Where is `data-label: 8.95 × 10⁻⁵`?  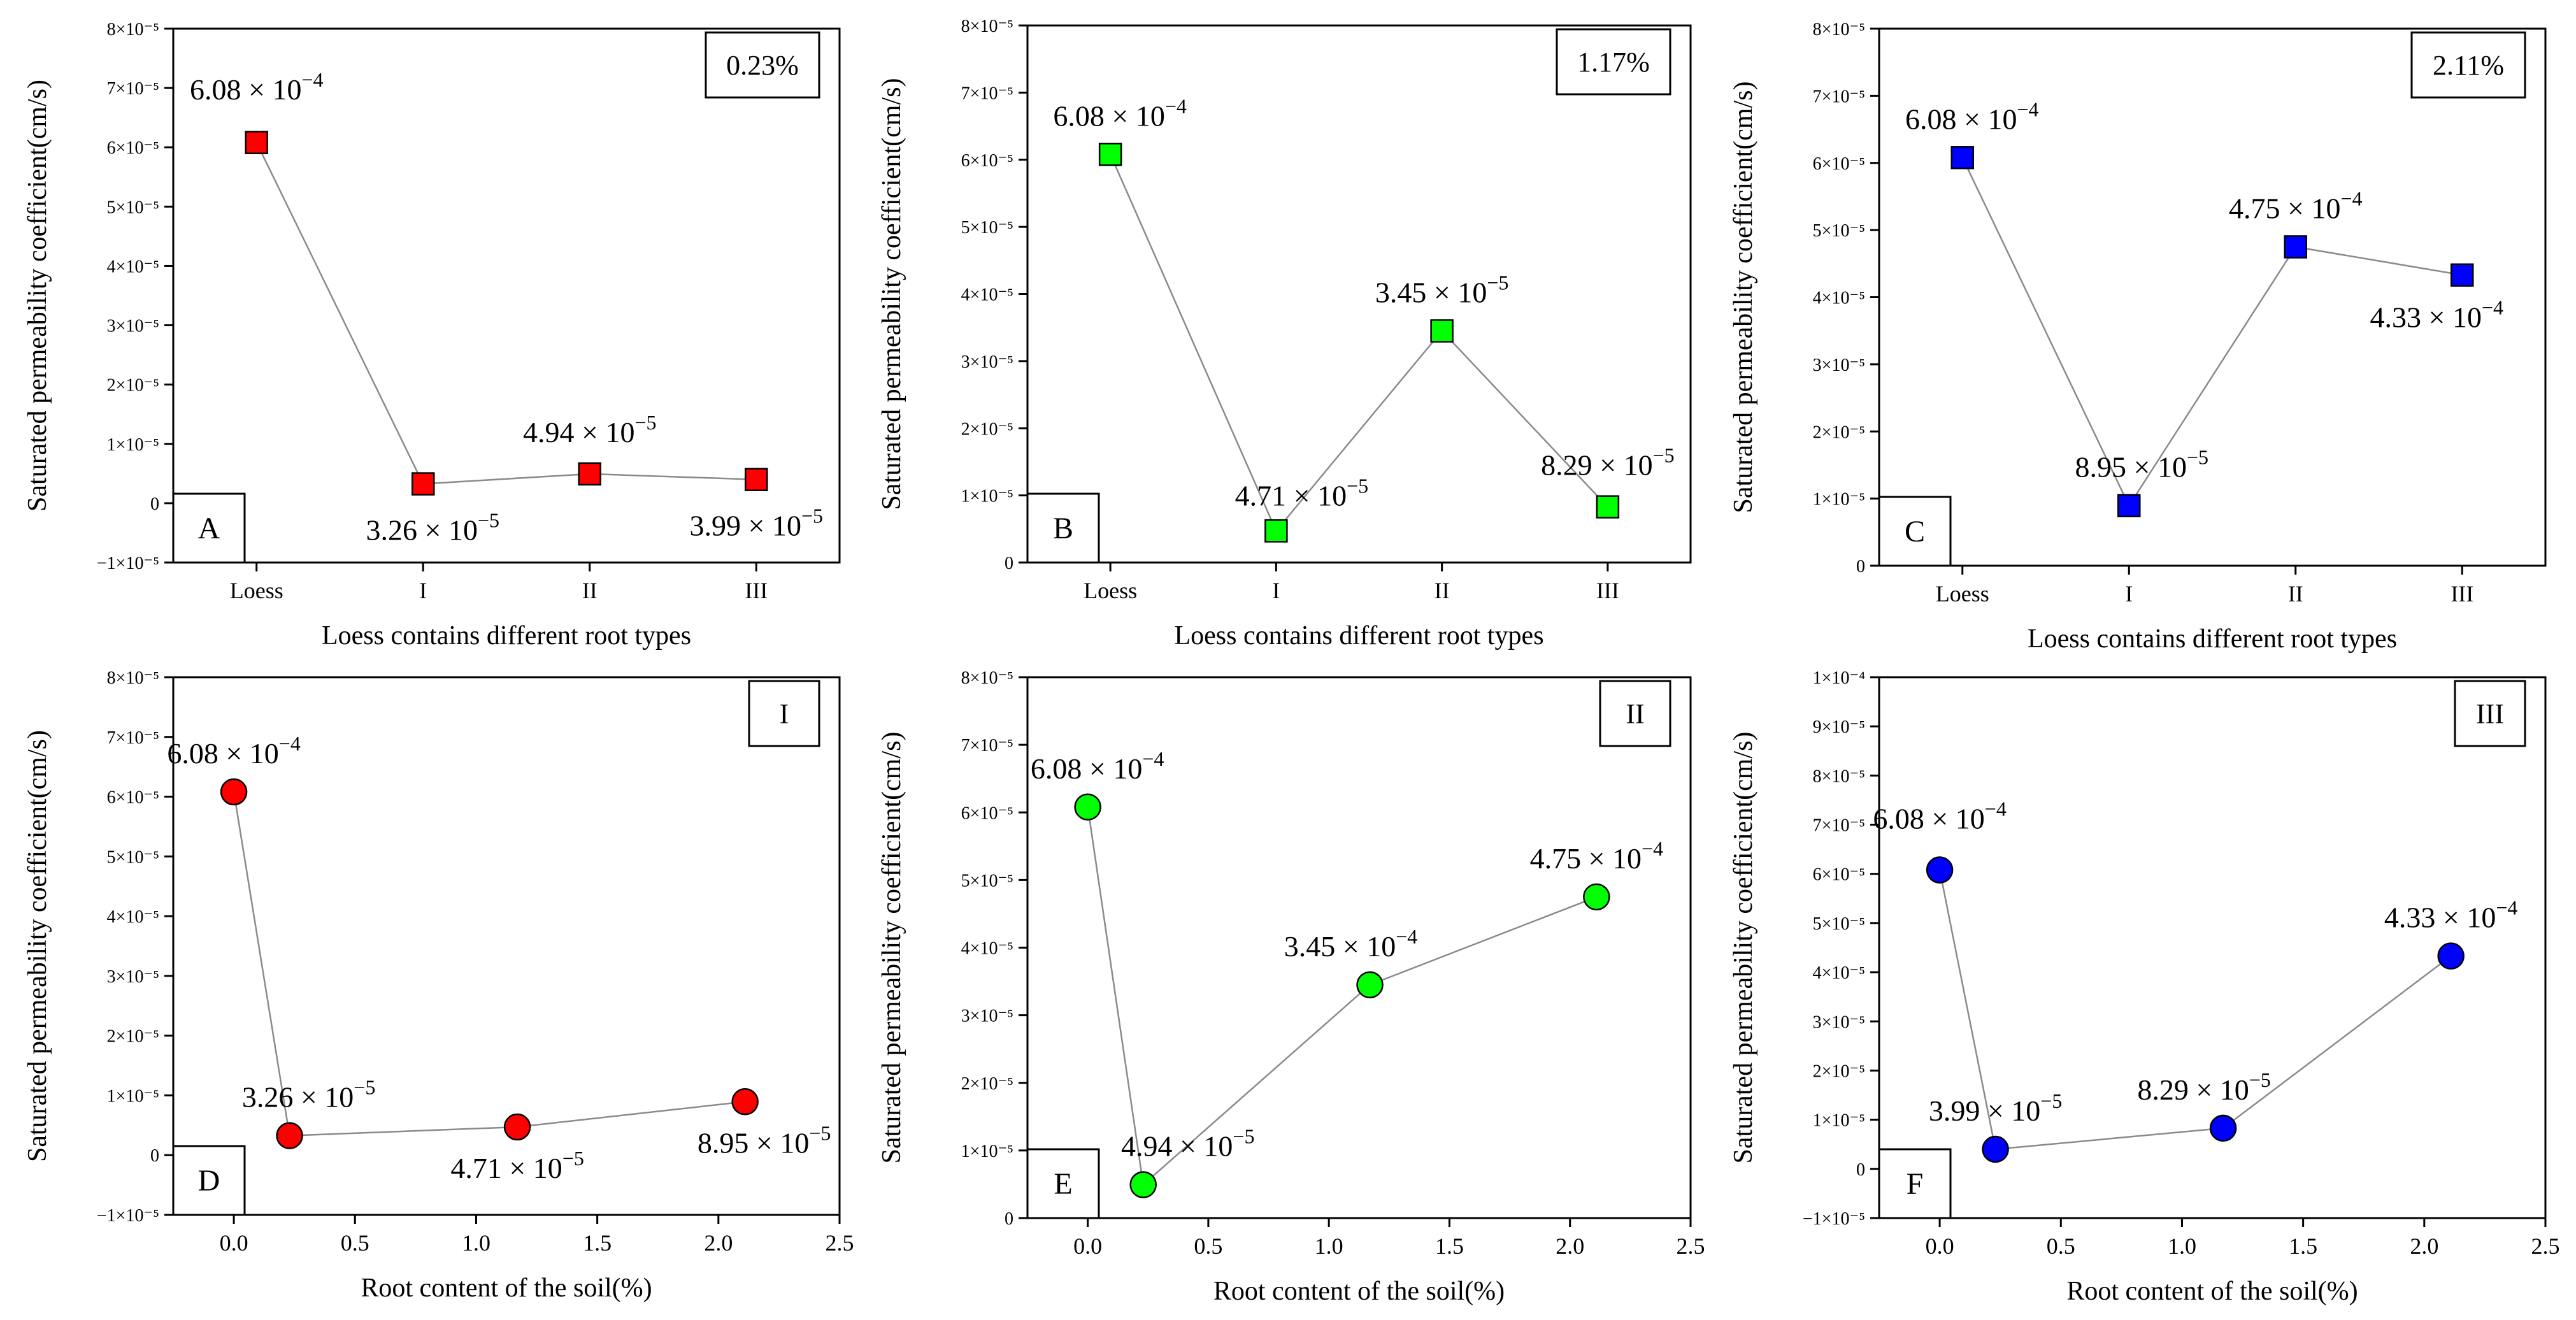
data-label: 8.95 × 10⁻⁵ is located at coordinates (2142, 465).